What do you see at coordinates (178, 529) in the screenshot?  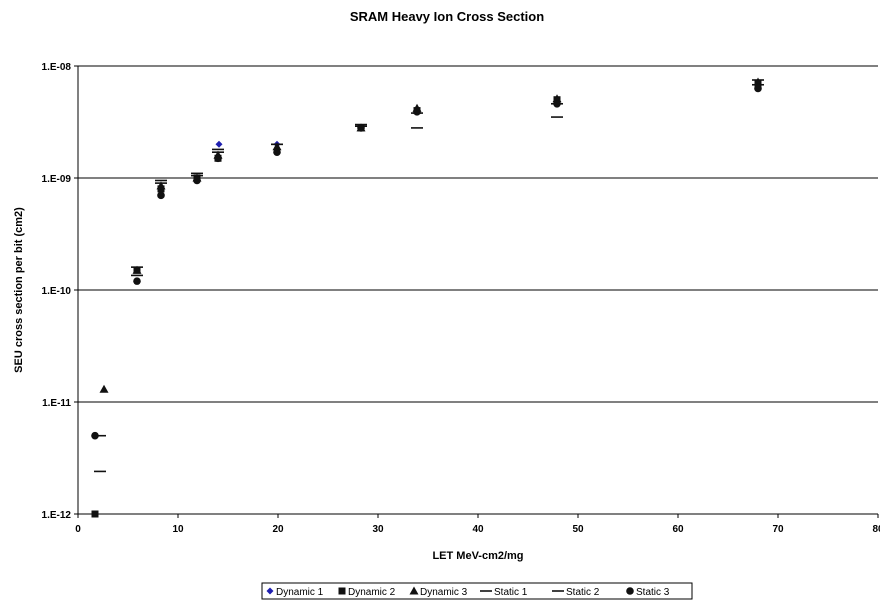 I see `x-tick-label: 10` at bounding box center [178, 529].